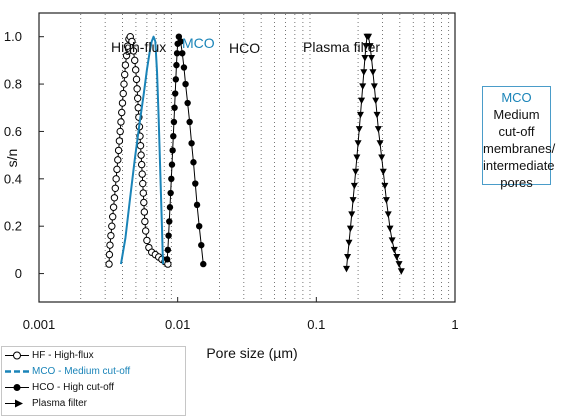  I want to click on dashed-line-icon, so click(17, 371).